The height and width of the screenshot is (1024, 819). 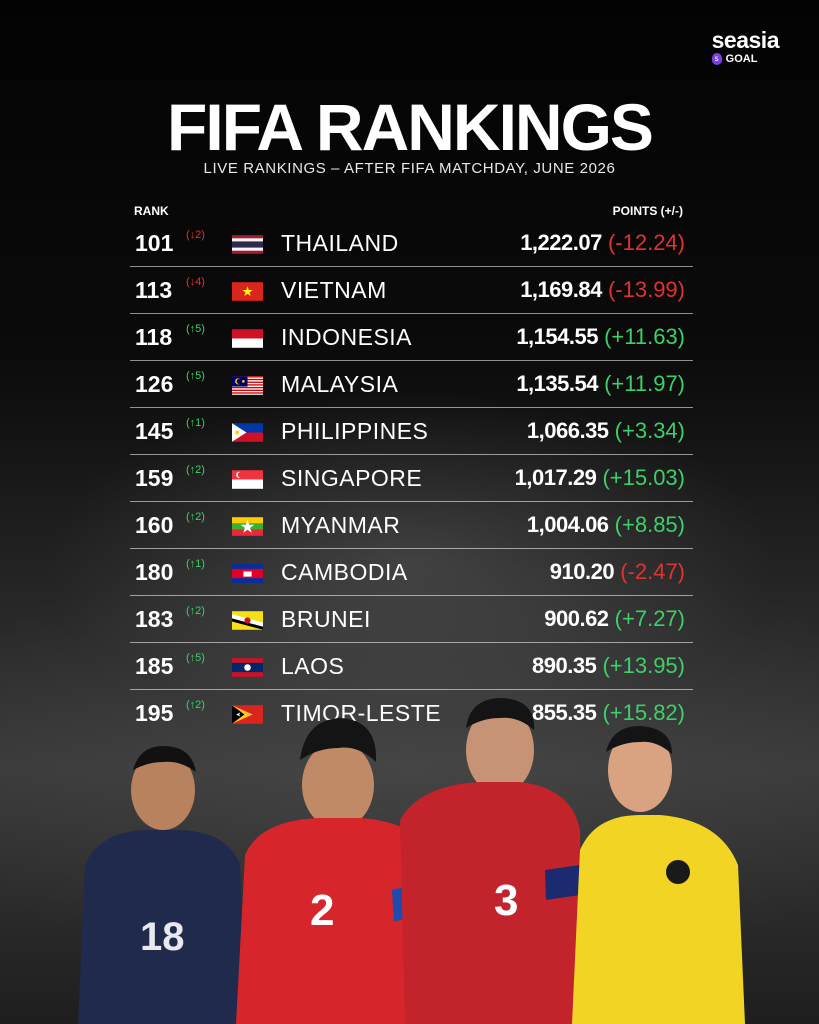 I want to click on points-value: 855.35, so click(x=564, y=712).